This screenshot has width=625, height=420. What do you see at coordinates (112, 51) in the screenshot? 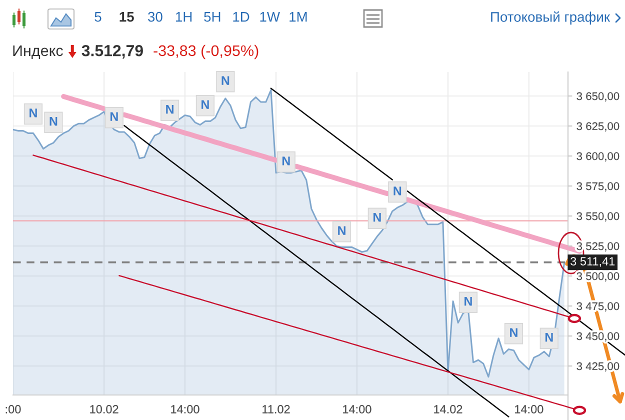
I see `chart-subtitle: 3.512,79` at bounding box center [112, 51].